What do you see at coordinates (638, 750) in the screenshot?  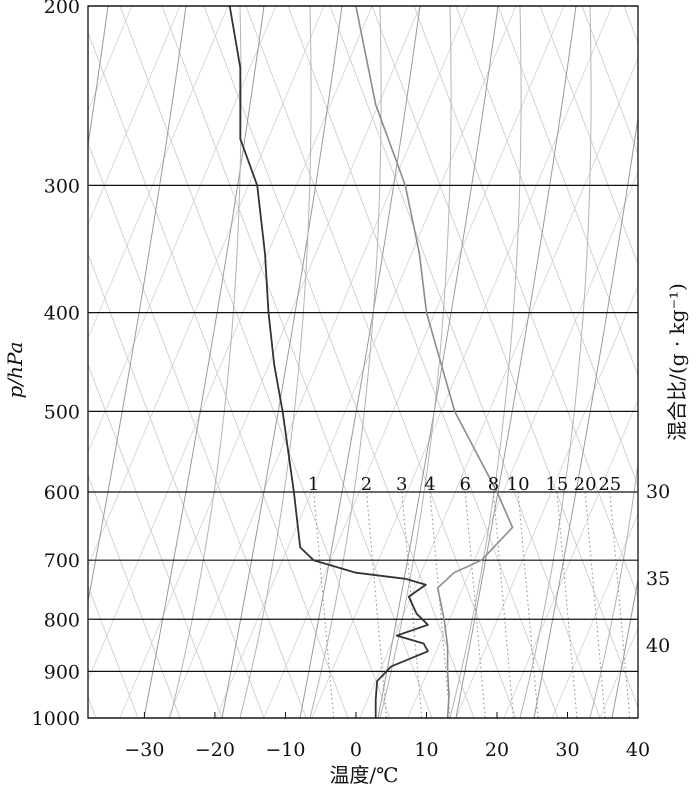 I see `x-tick-label: 40` at bounding box center [638, 750].